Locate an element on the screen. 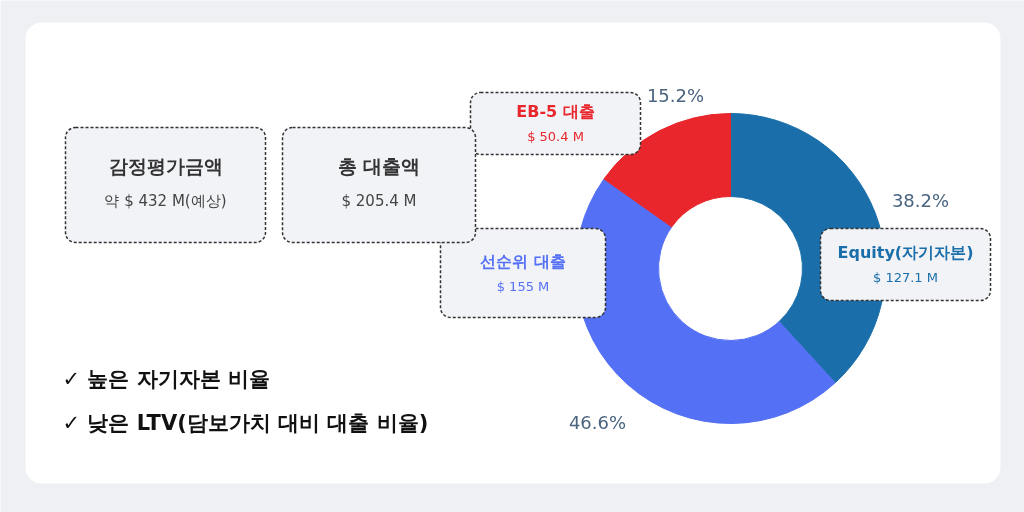  slice-label: 선순위 대출 is located at coordinates (523, 261).